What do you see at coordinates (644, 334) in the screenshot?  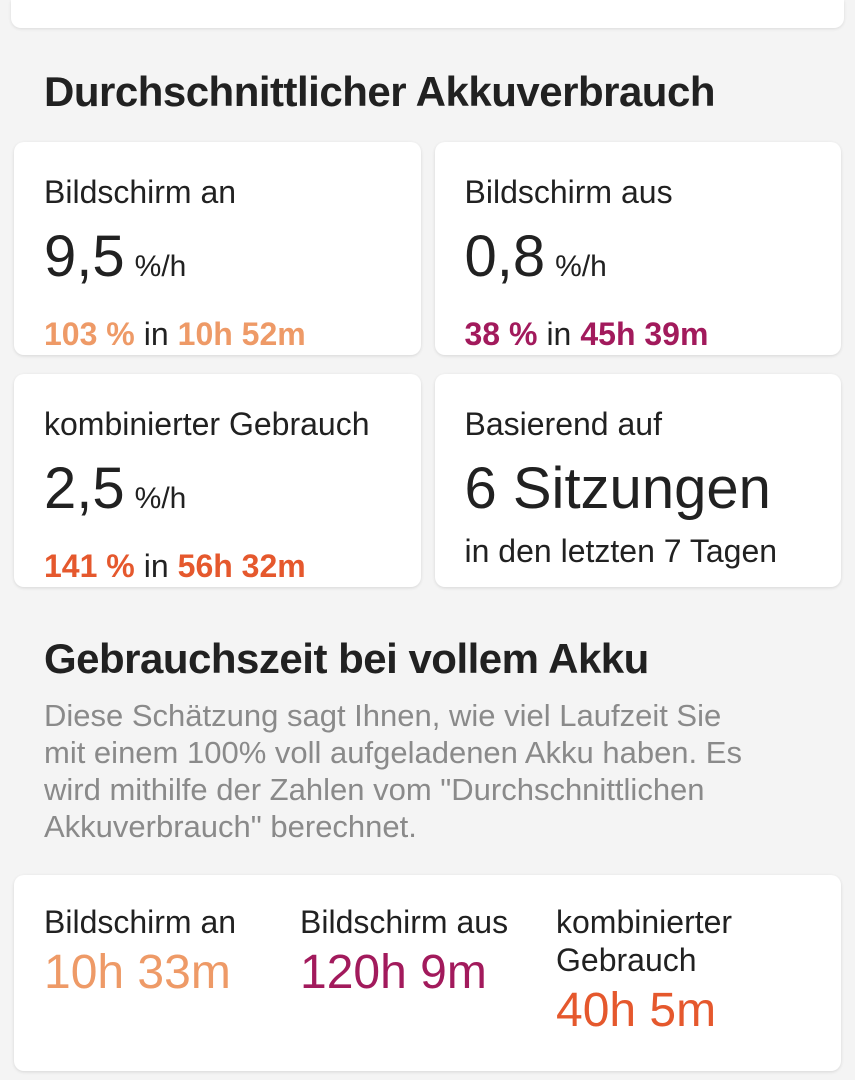 I see `stat-duration: 45h 39m` at bounding box center [644, 334].